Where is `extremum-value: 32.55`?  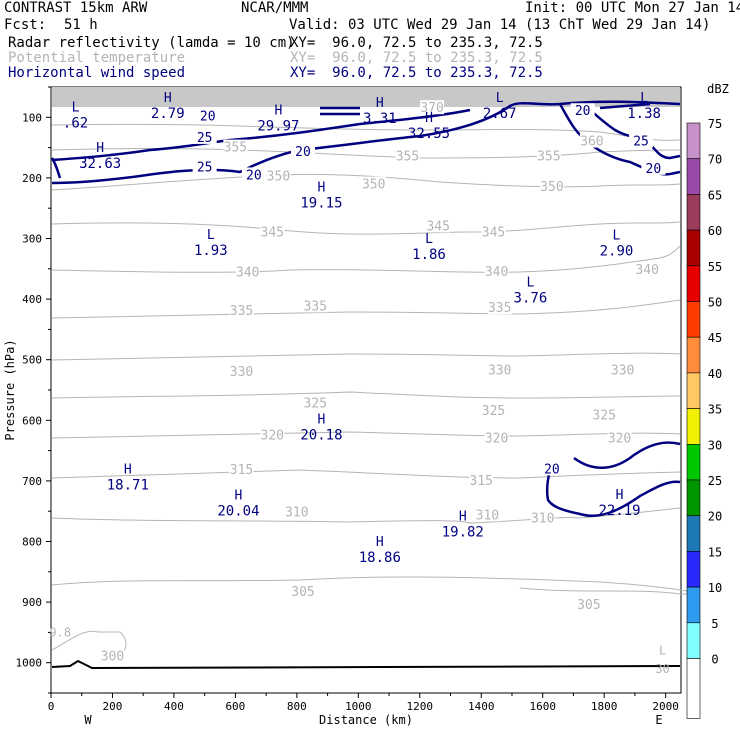
extremum-value: 32.55 is located at coordinates (429, 134).